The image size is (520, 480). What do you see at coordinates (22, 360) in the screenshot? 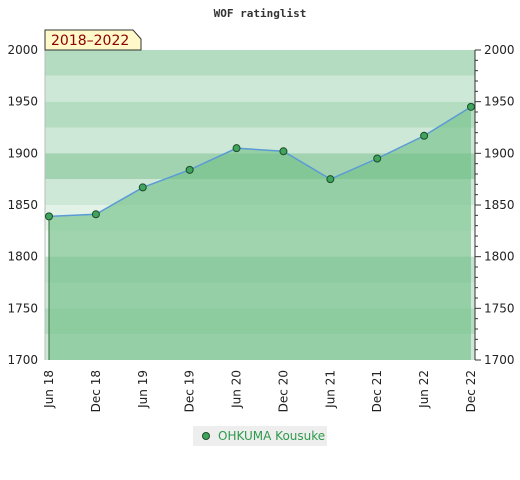
I see `y-tick-label-left: 1700` at bounding box center [22, 360].